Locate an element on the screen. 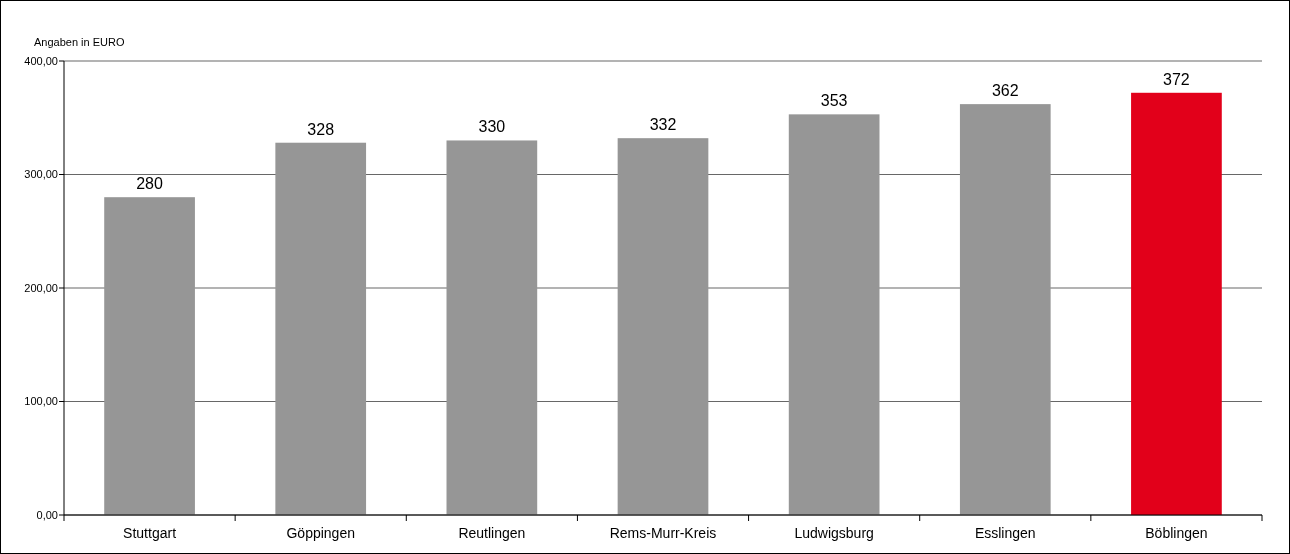 The image size is (1290, 554). x-tick-label: Esslingen is located at coordinates (1005, 533).